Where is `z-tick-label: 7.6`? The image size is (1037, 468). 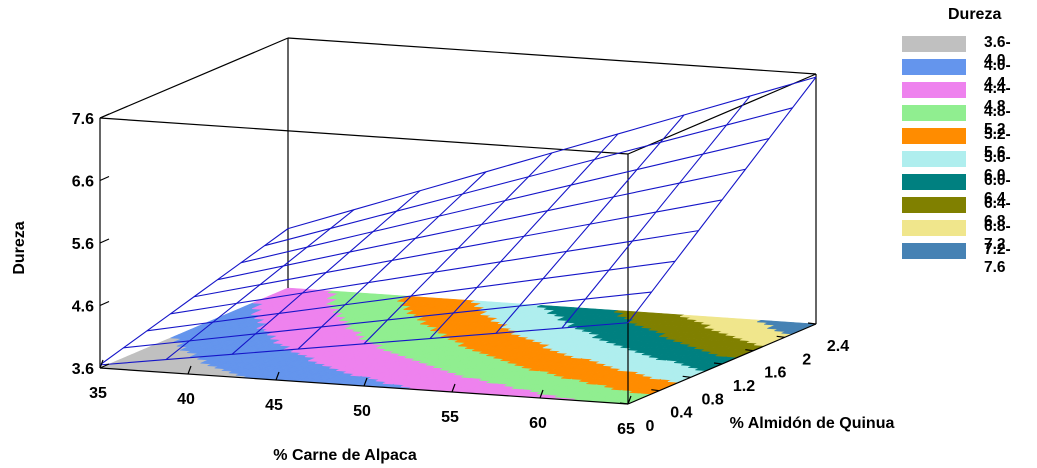 z-tick-label: 7.6 is located at coordinates (83, 119).